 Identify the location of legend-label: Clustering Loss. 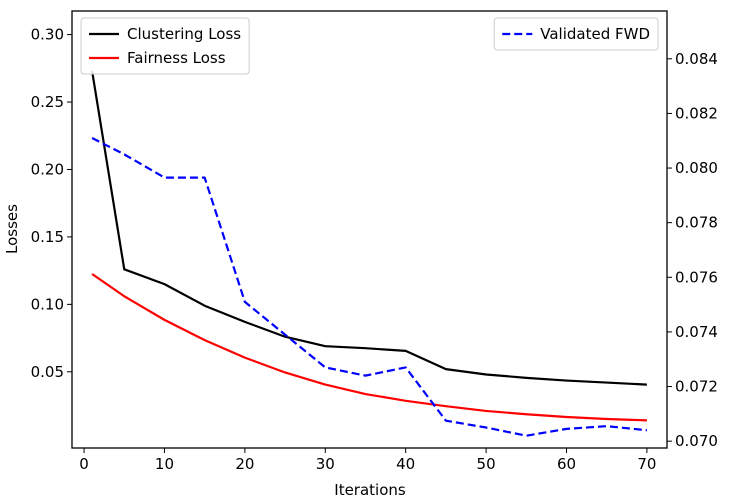
(184, 34).